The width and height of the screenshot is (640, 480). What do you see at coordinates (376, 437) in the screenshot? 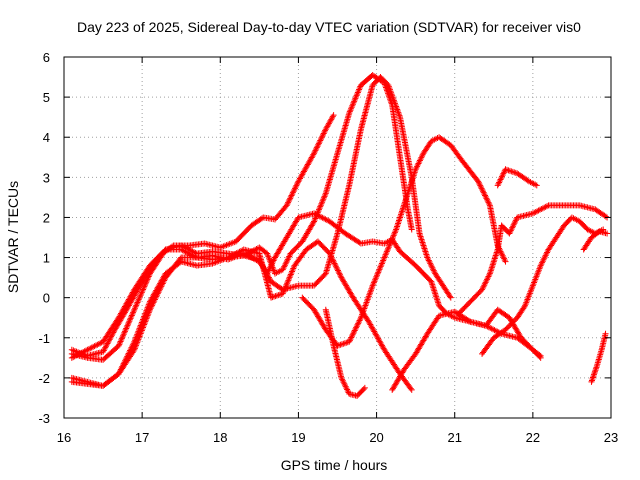
I see `x-tick-label: 20` at bounding box center [376, 437].